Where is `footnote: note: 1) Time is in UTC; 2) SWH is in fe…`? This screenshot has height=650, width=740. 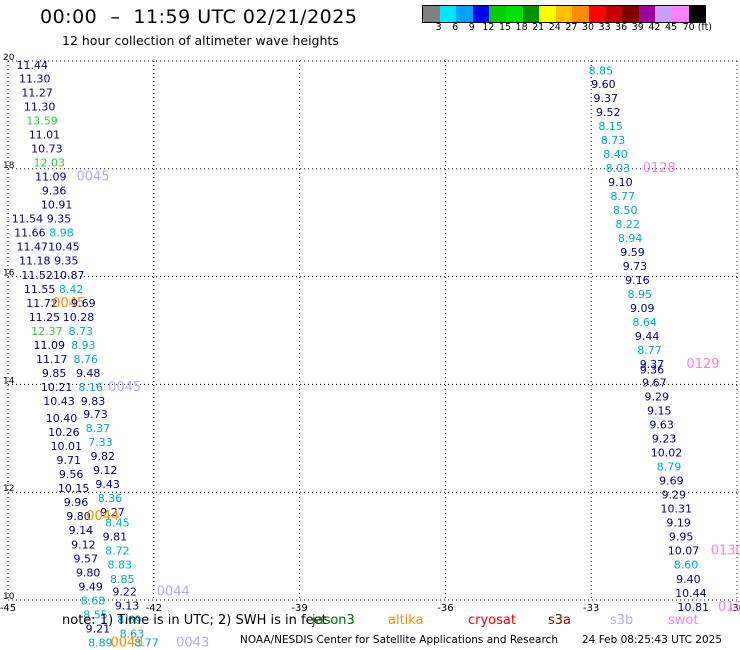
footnote: note: 1) Time is in UTC; 2) SWH is in fe… is located at coordinates (194, 620).